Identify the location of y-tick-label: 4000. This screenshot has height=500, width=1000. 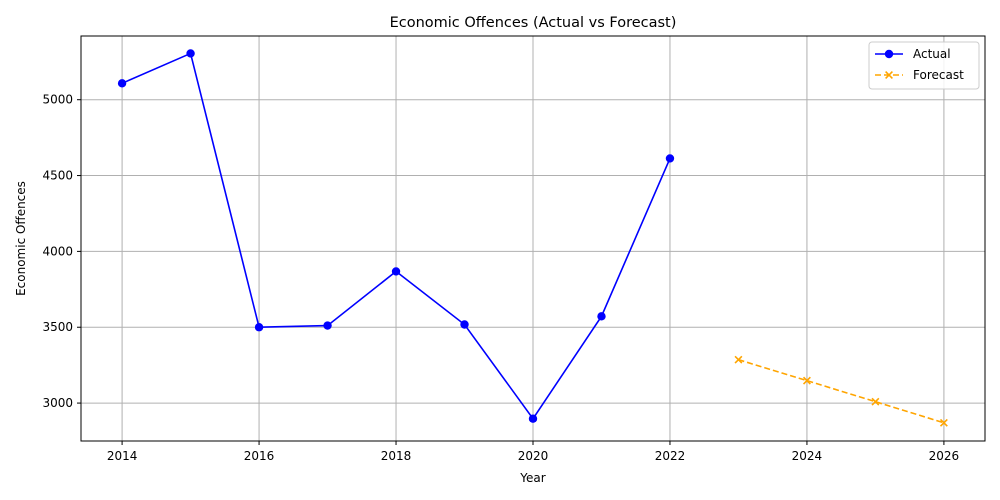
(57, 251).